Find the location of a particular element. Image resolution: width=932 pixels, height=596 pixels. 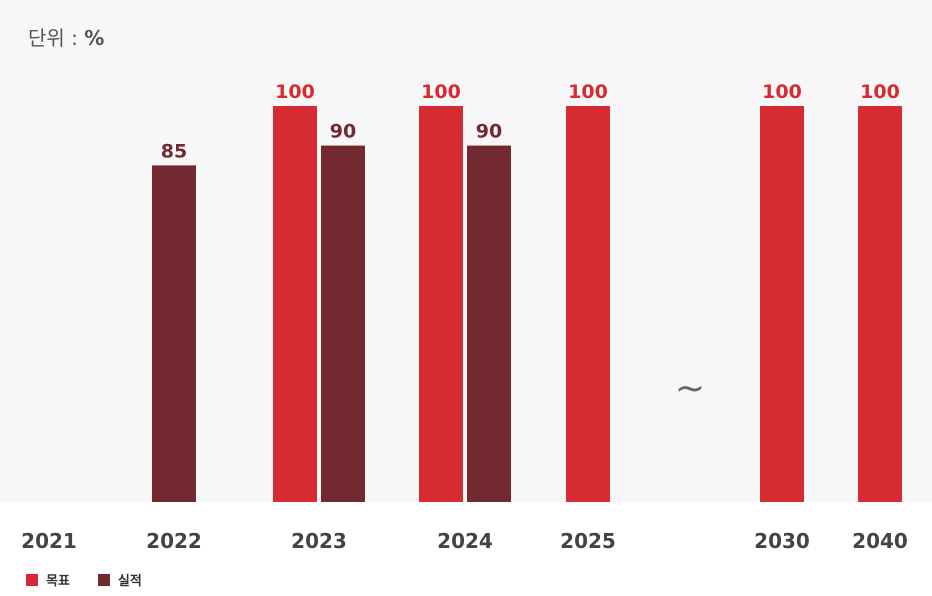

value-label-target-2040: 100 is located at coordinates (880, 92).